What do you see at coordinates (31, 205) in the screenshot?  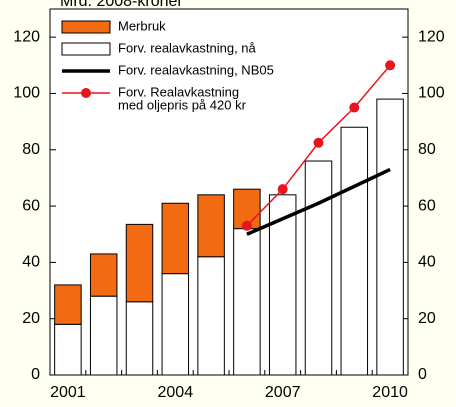 I see `y-tick-label: 60` at bounding box center [31, 205].